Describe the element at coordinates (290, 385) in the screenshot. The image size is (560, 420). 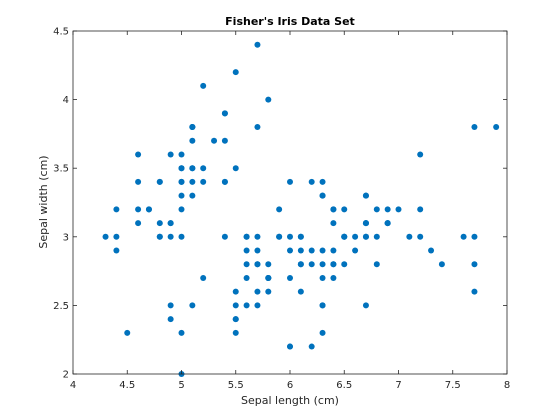
I see `x-tick-label: 6` at that location.